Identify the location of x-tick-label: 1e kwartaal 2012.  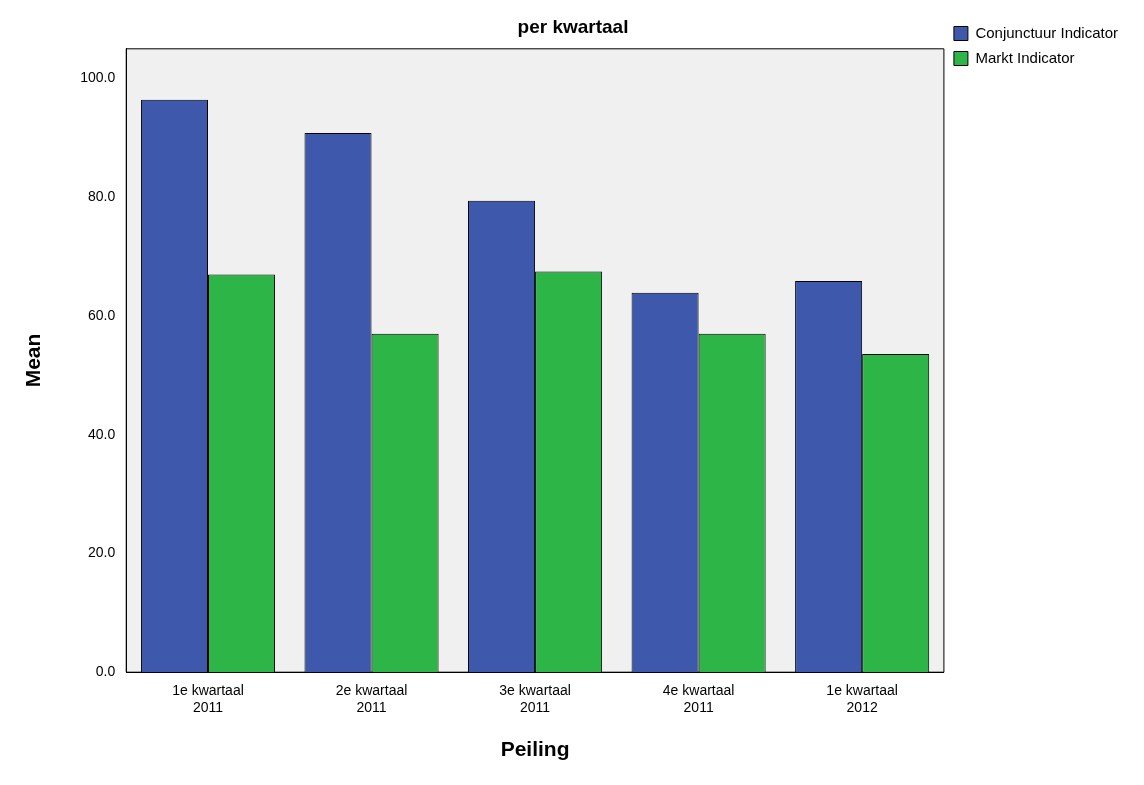
(862, 699).